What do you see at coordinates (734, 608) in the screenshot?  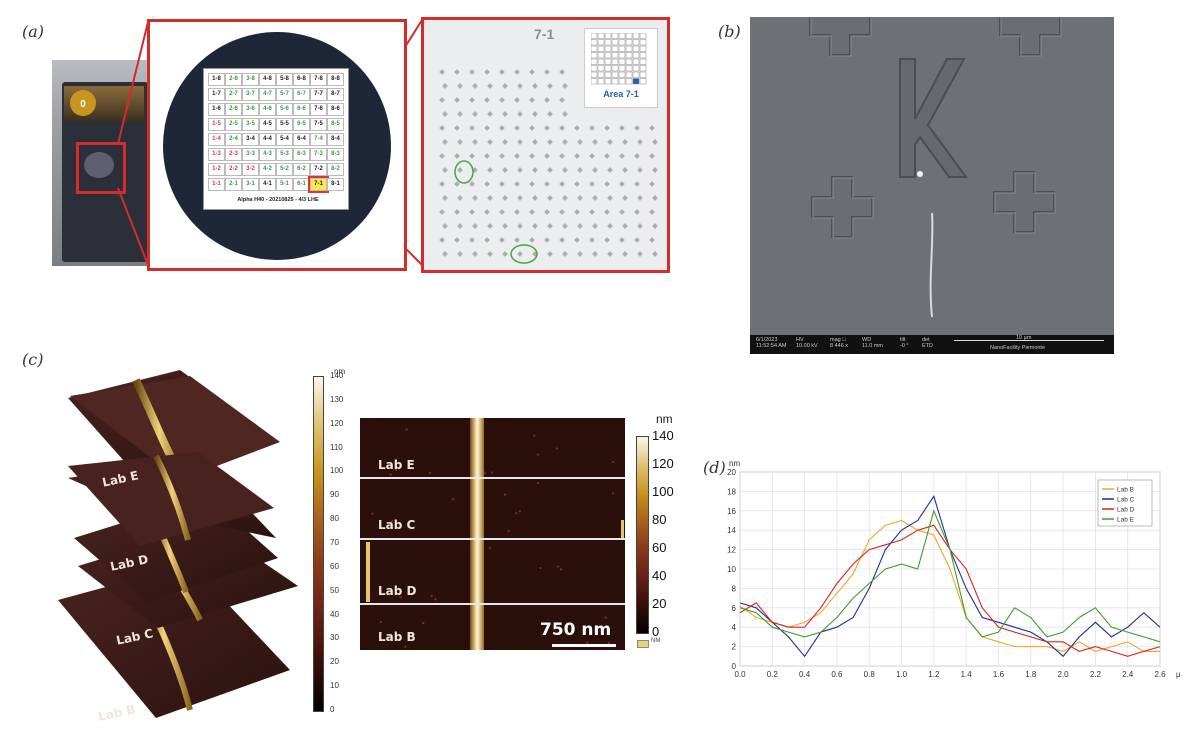 I see `y-tick-label: 6` at bounding box center [734, 608].